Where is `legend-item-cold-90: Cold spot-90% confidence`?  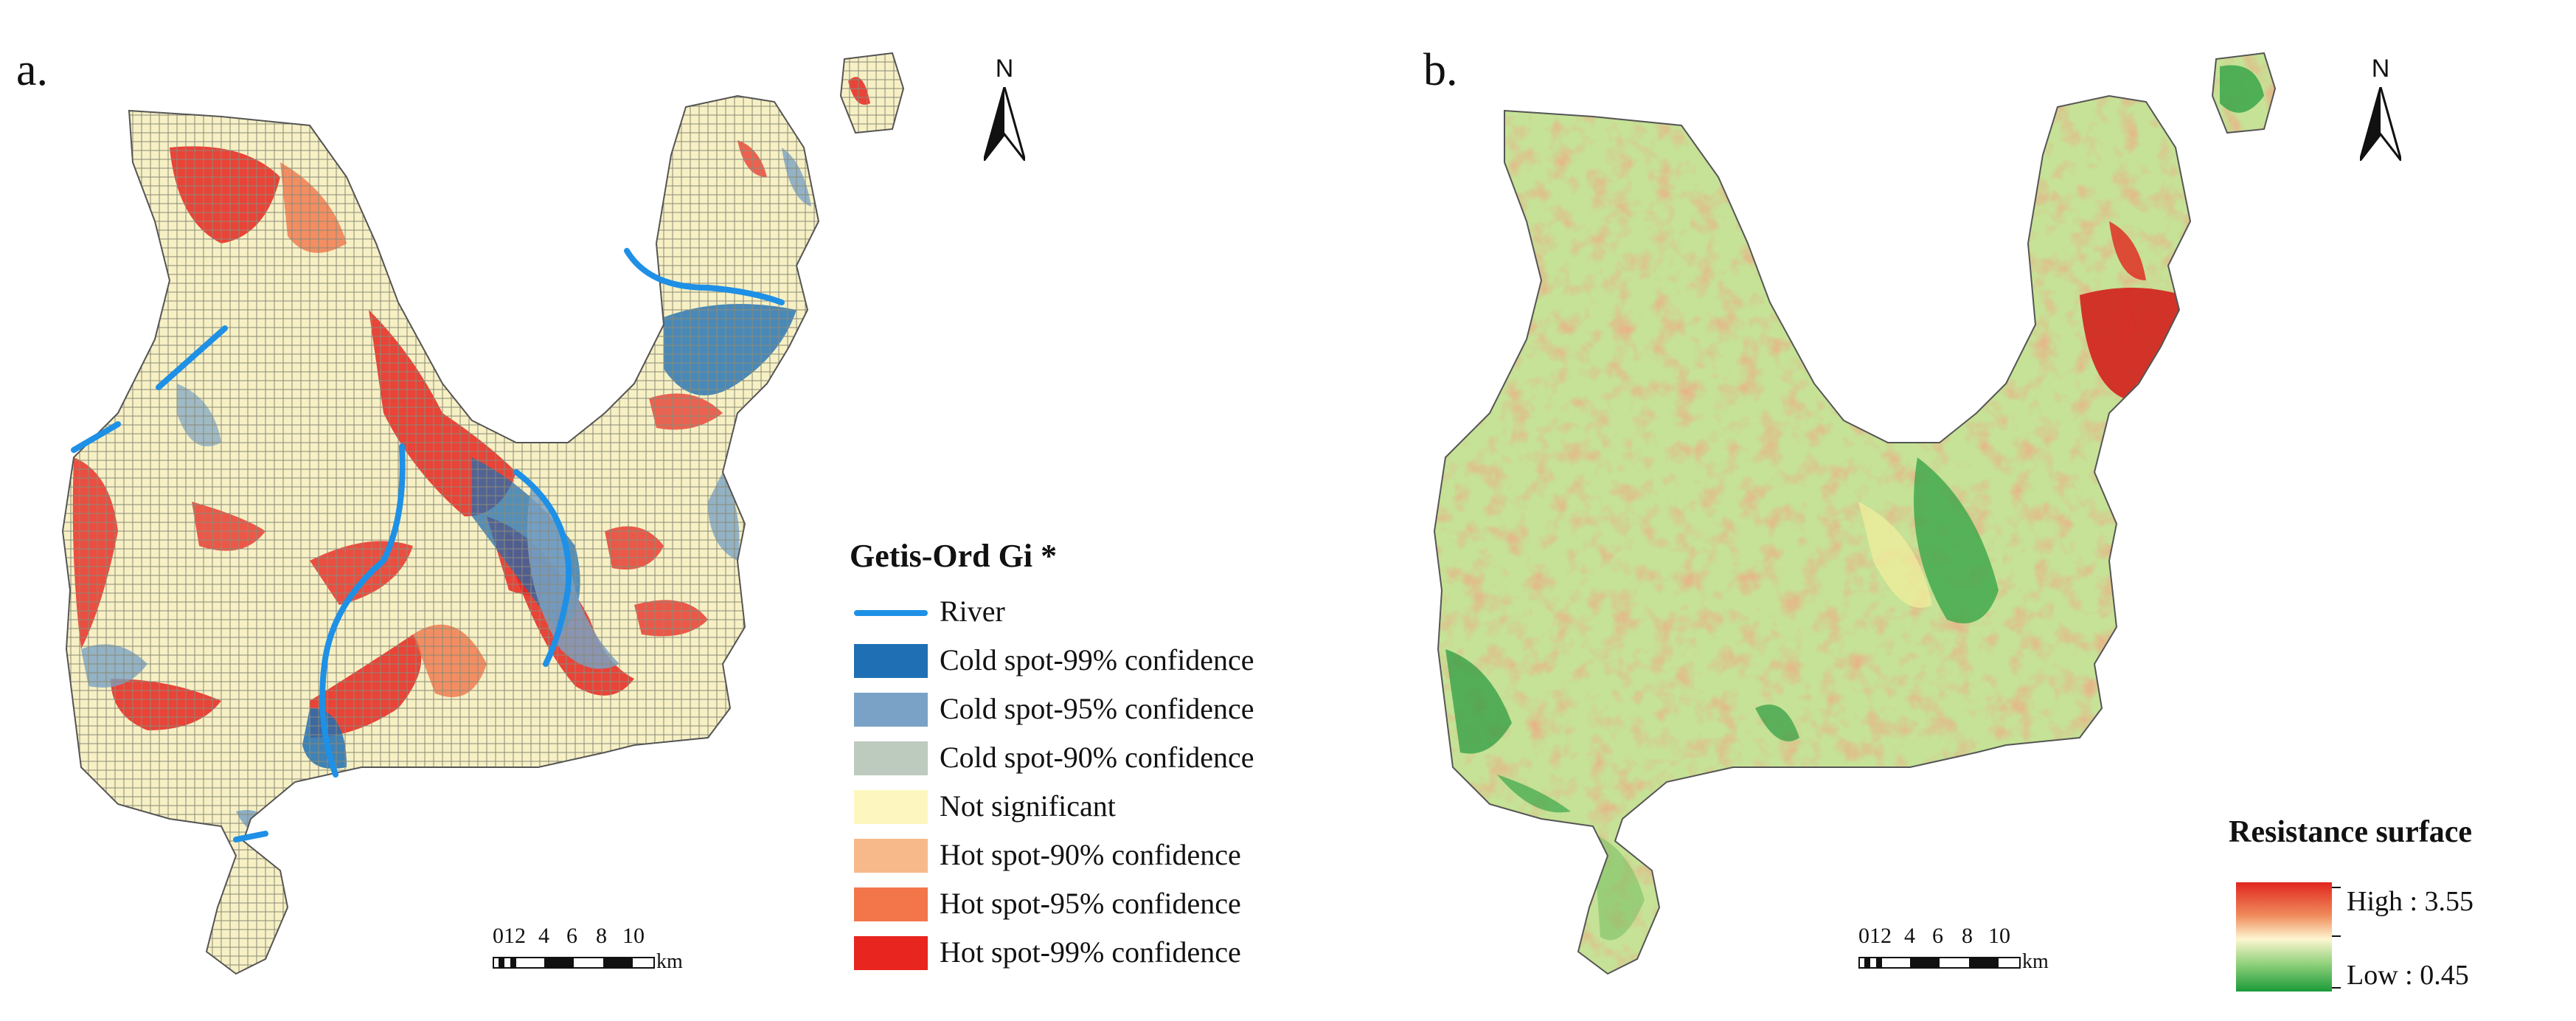
legend-item-cold-90: Cold spot-90% confidence is located at coordinates (1122, 758).